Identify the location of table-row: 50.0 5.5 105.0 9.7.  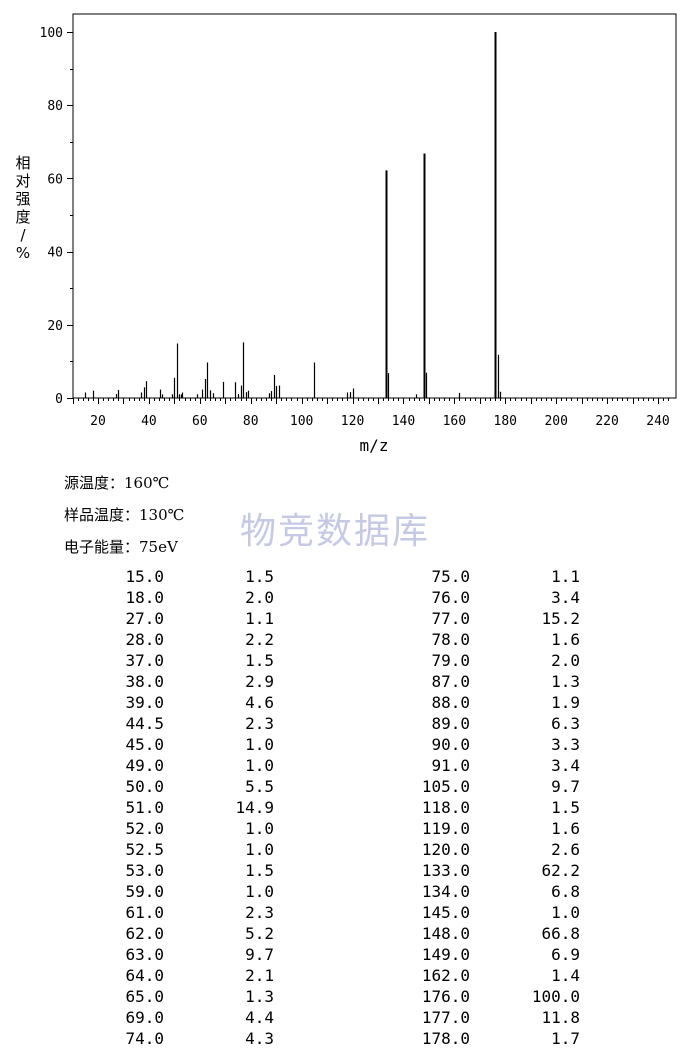
(340, 787).